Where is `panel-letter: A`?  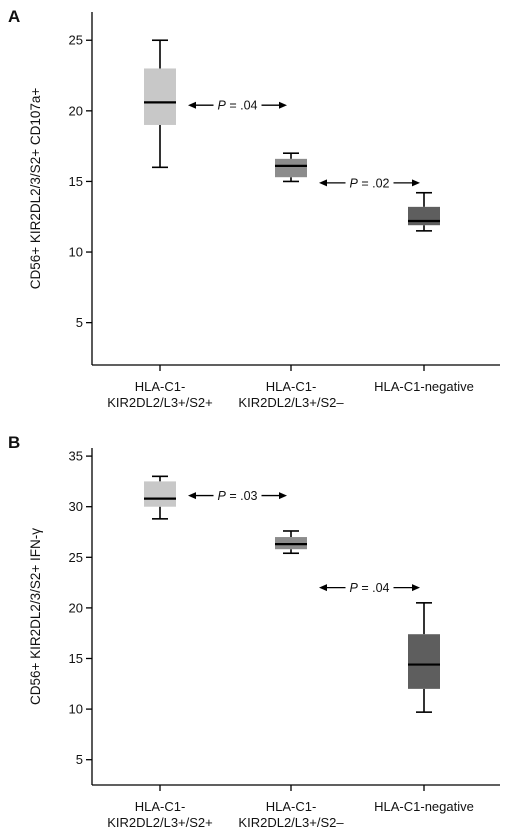 panel-letter: A is located at coordinates (14, 16).